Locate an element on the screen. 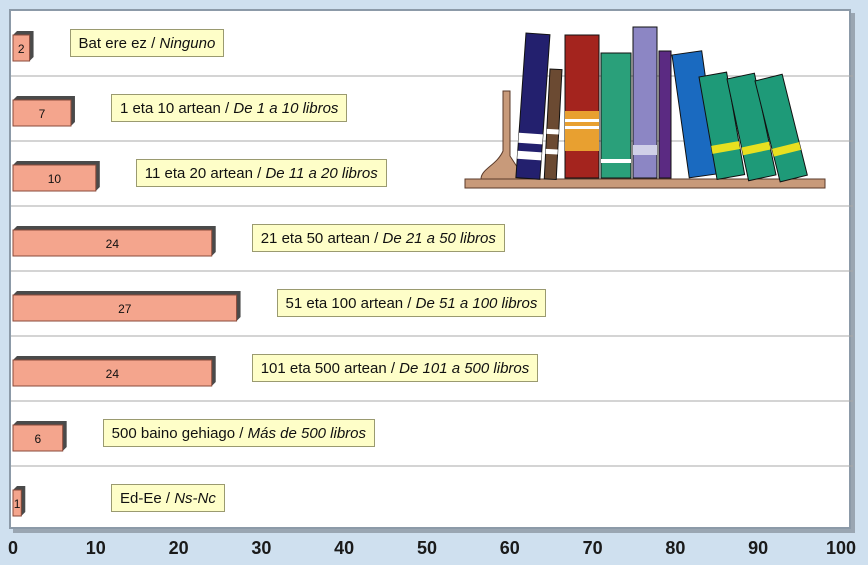 This screenshot has width=868, height=565. x-tick-label: 90 is located at coordinates (758, 548).